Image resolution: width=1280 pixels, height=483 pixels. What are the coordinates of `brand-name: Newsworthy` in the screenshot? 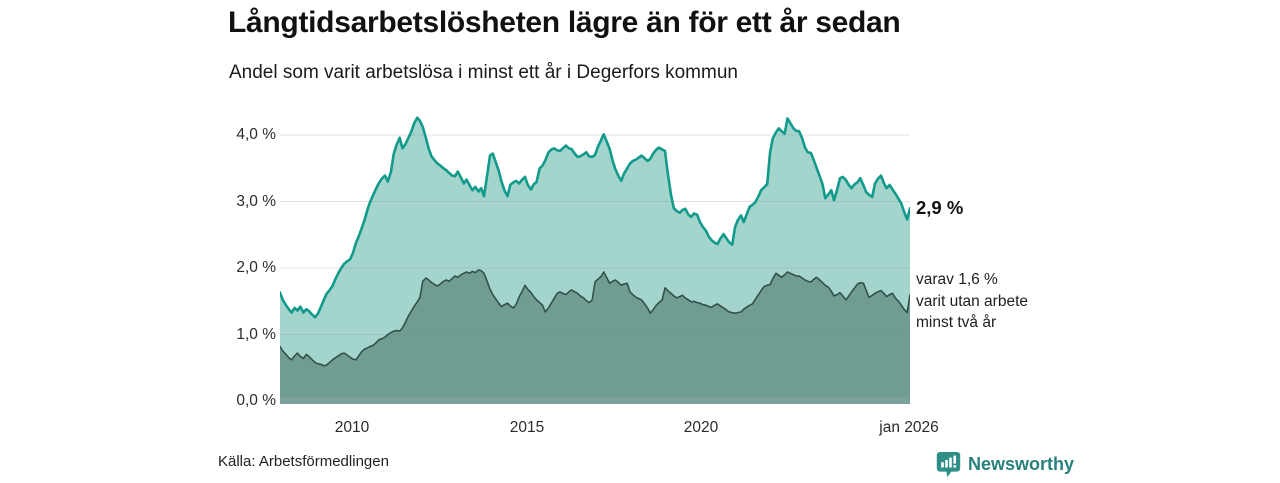 It's located at (1021, 464).